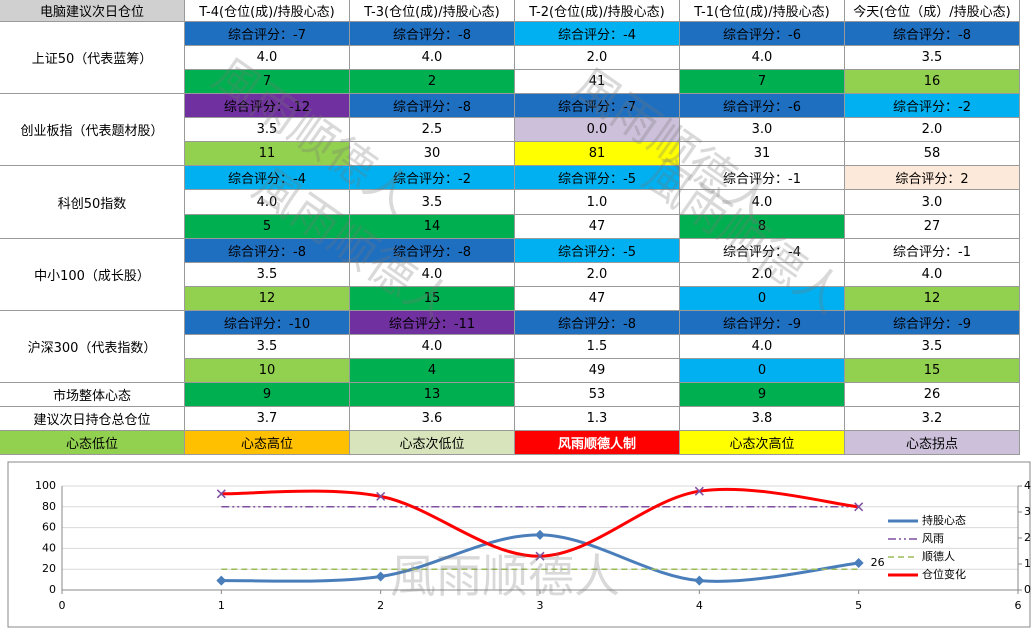 This screenshot has width=1033, height=629. What do you see at coordinates (221, 605) in the screenshot?
I see `x-tick-label: 1` at bounding box center [221, 605].